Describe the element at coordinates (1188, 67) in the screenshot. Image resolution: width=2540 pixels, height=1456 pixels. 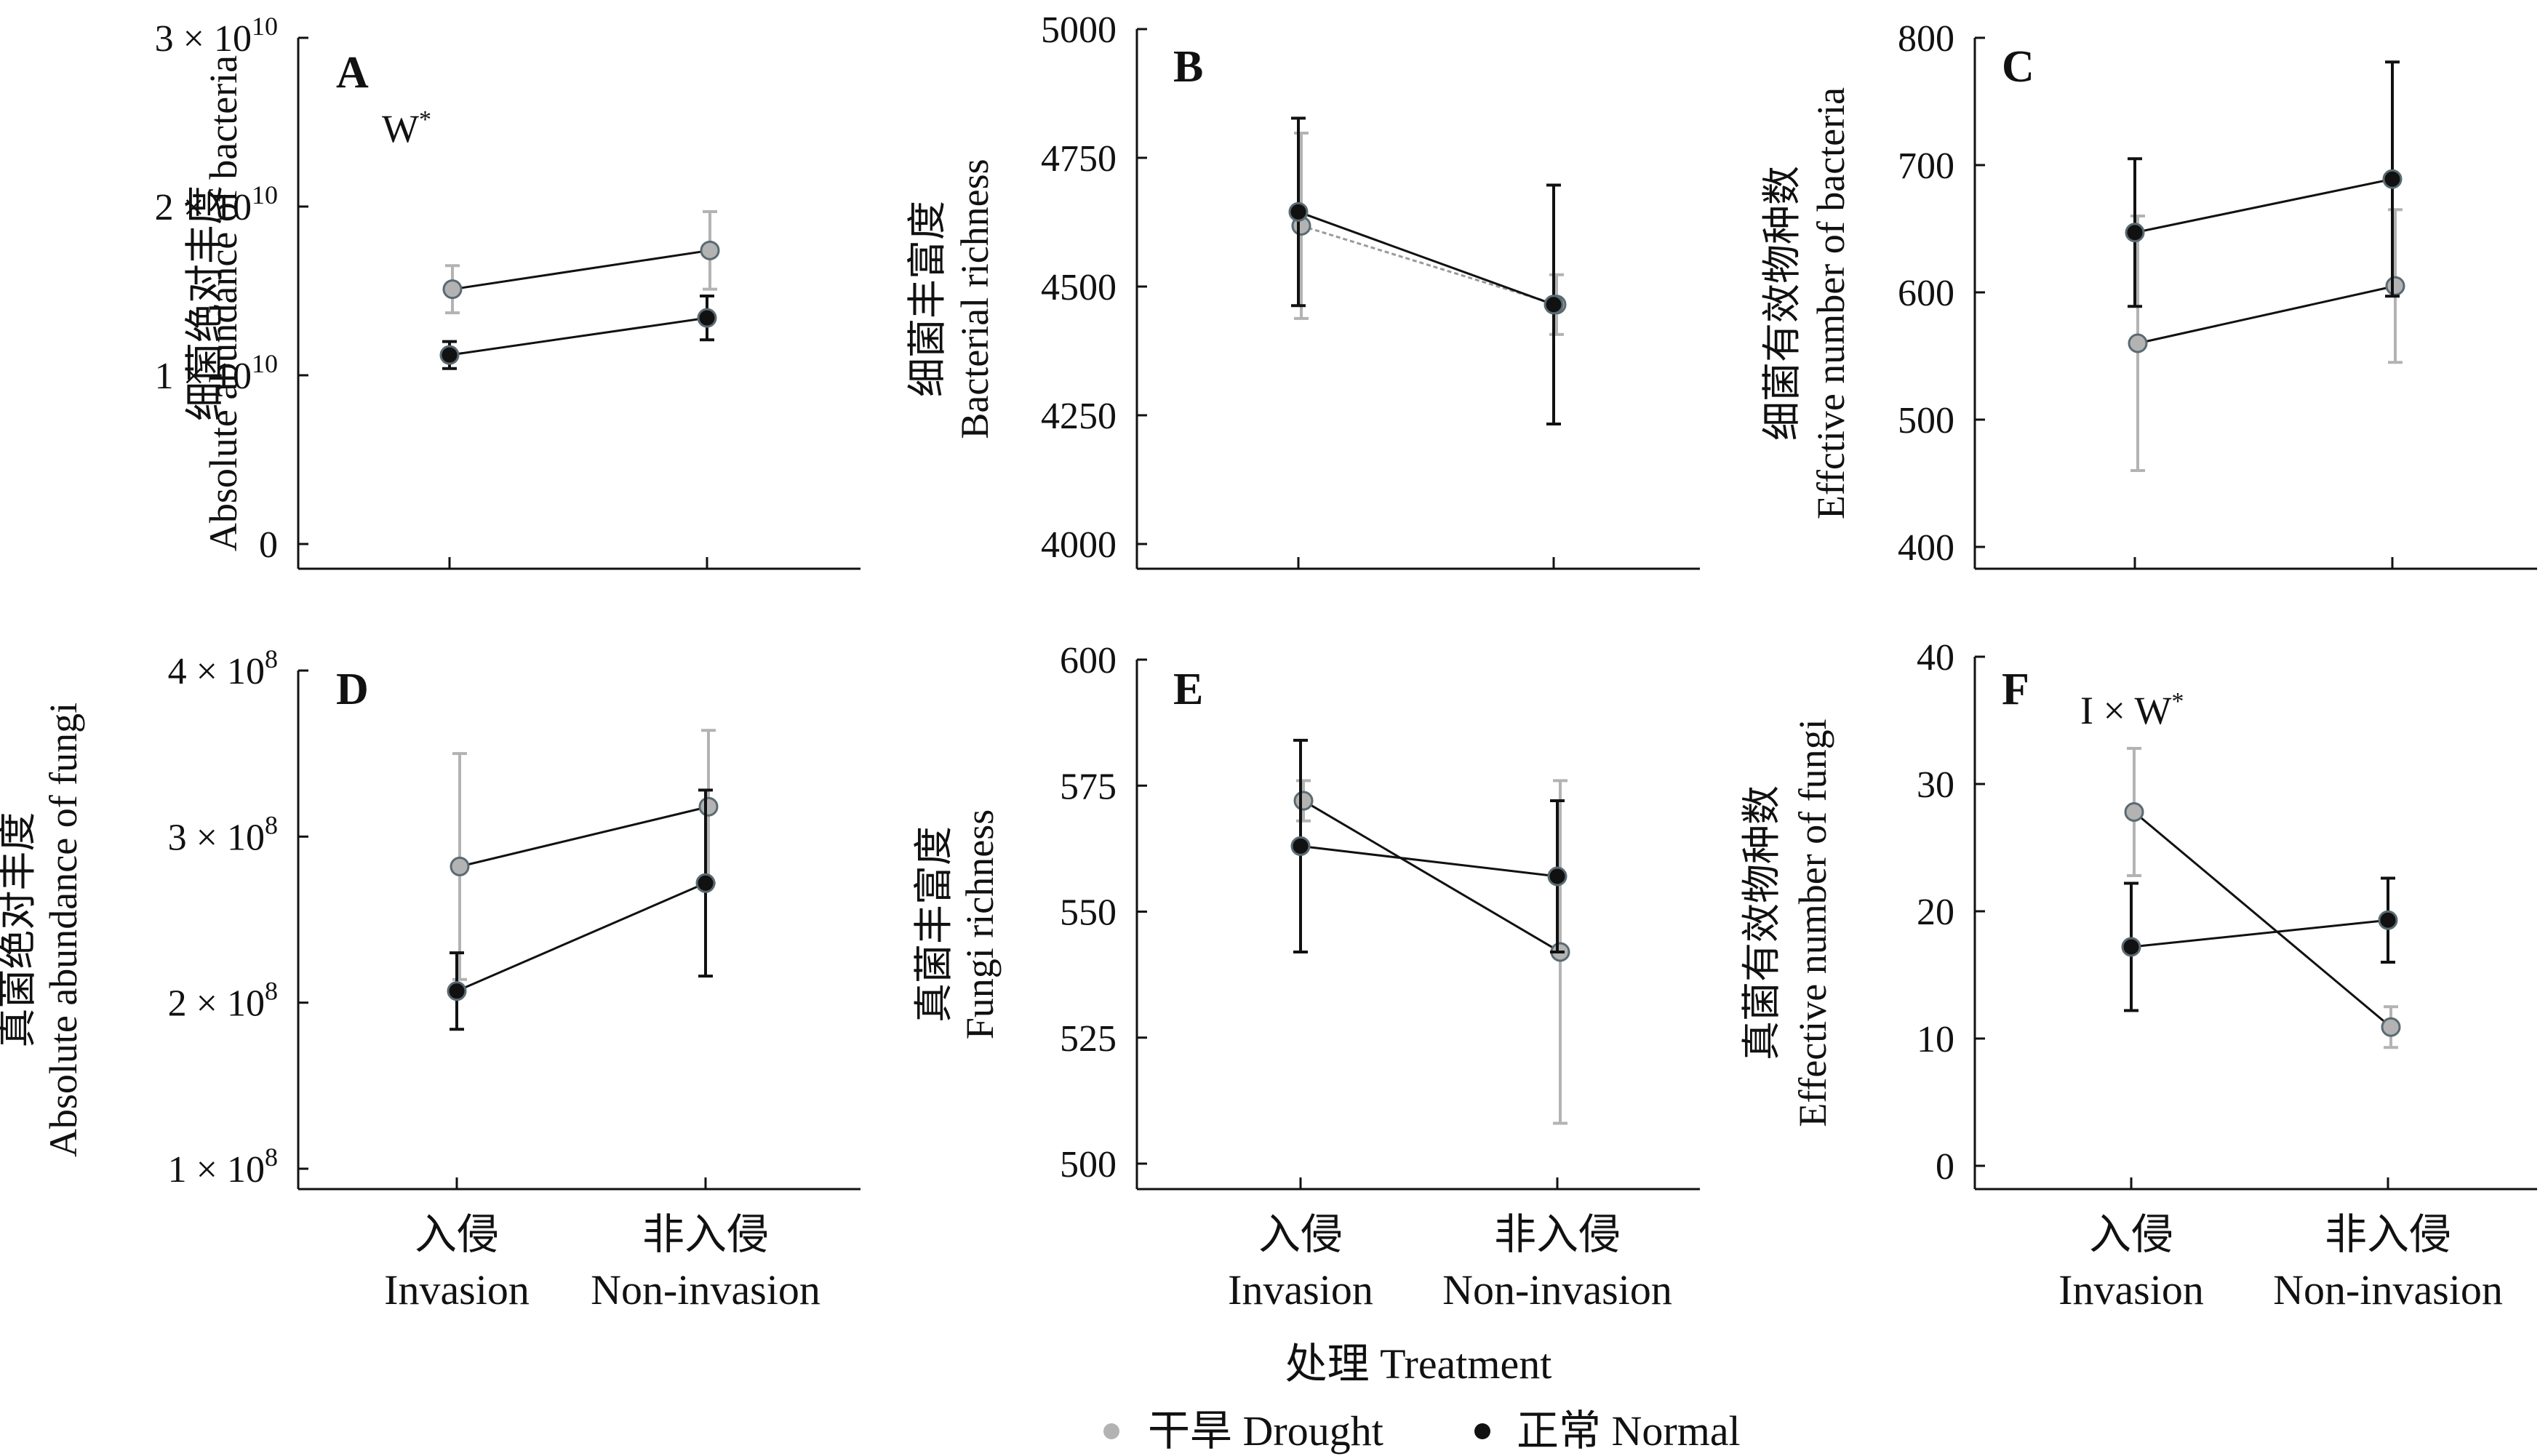
I see `panel-letter: B` at that location.